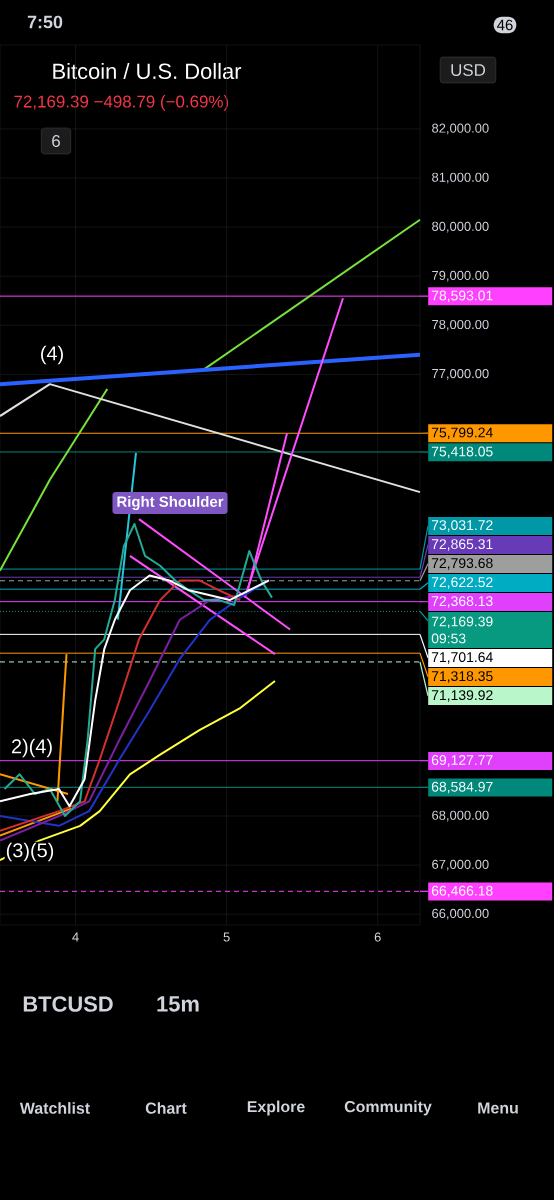 This screenshot has width=554, height=1200. Describe the element at coordinates (30, 852) in the screenshot. I see `annotation: (3)(5)` at that location.